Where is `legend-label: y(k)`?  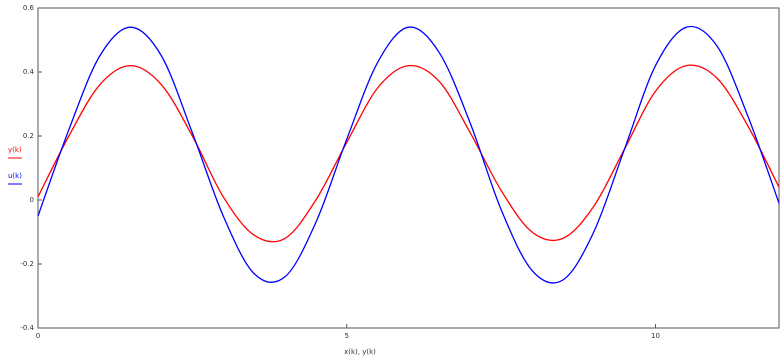 legend-label: y(k) is located at coordinates (15, 150).